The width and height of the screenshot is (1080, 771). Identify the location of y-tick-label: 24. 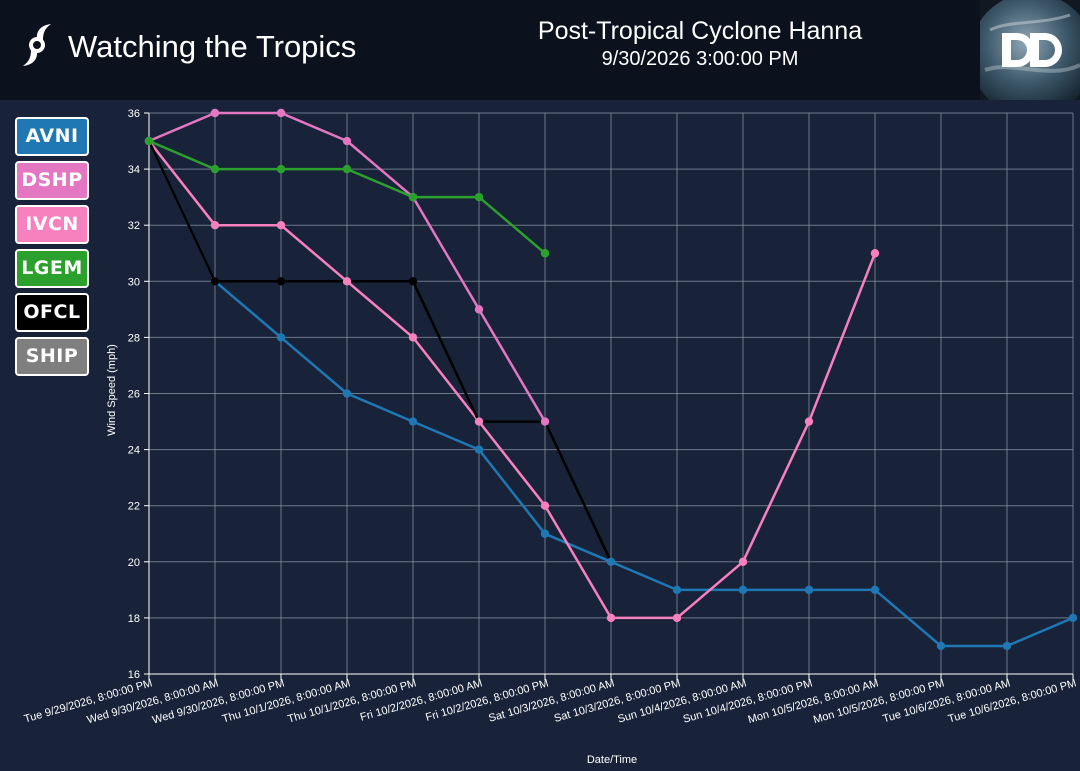
(134, 451).